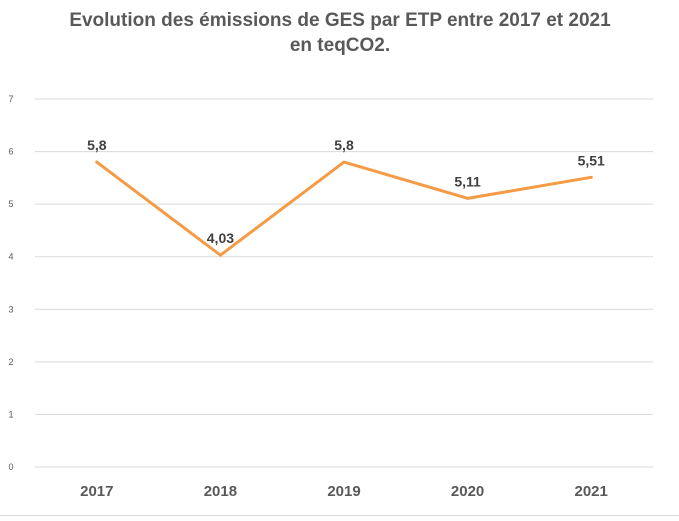 This screenshot has height=521, width=679. I want to click on y-tick-label: 5, so click(10, 204).